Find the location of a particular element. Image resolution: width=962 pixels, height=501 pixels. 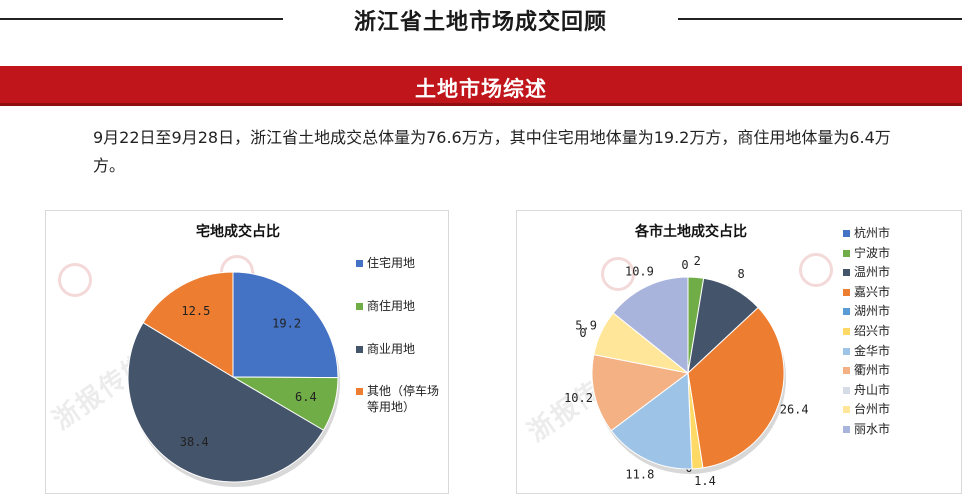

legend-label: 其他（停车场 等用地） is located at coordinates (403, 399).